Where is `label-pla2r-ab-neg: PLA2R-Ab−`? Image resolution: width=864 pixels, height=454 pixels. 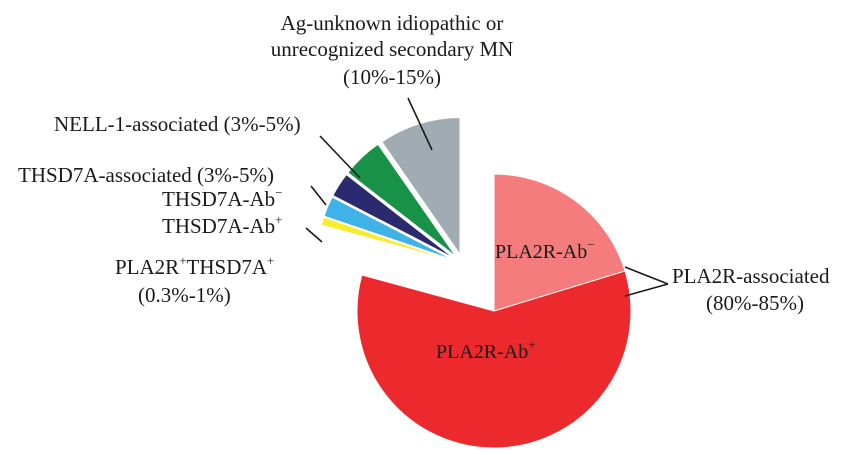
label-pla2r-ab-neg: PLA2R-Ab− is located at coordinates (545, 250).